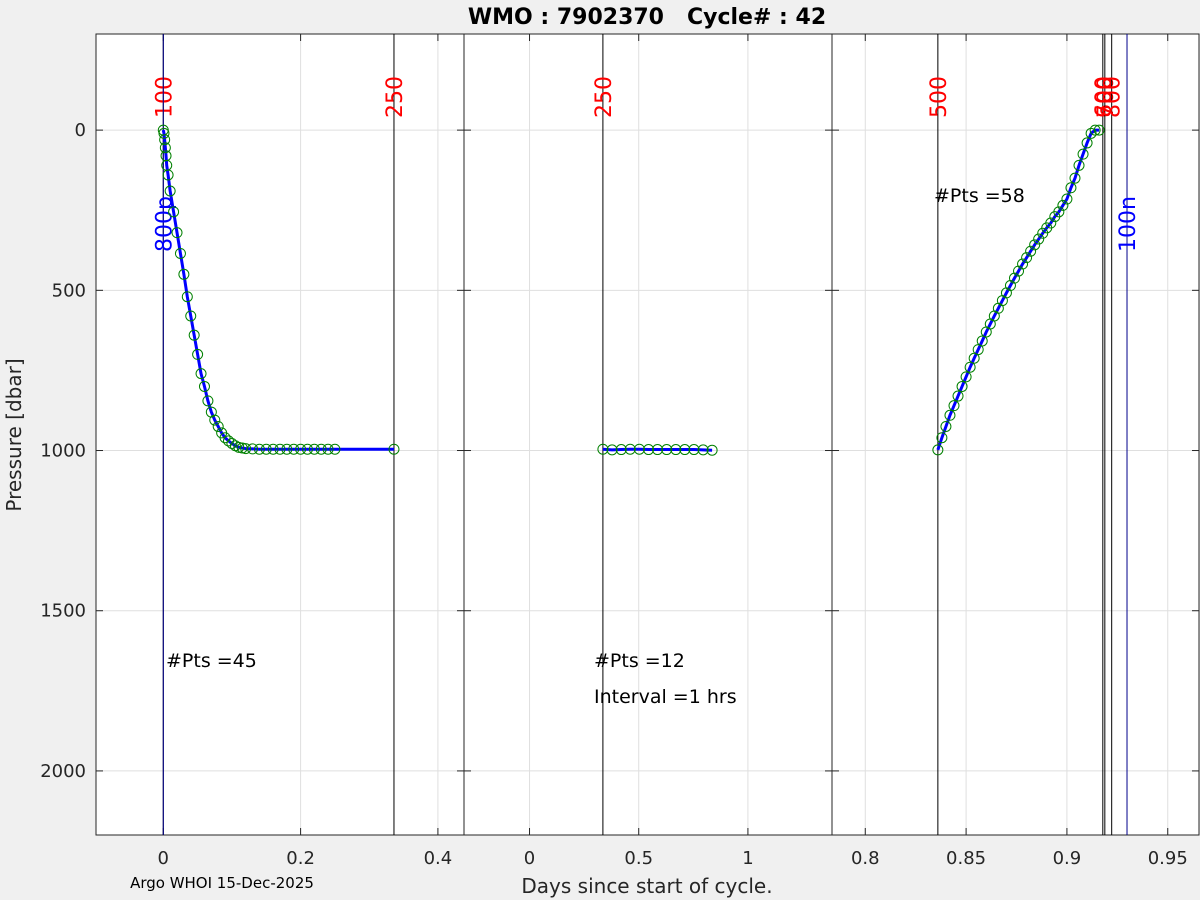 Image resolution: width=1200 pixels, height=900 pixels. What do you see at coordinates (300, 858) in the screenshot?
I see `x-tick-label: 0.2` at bounding box center [300, 858].